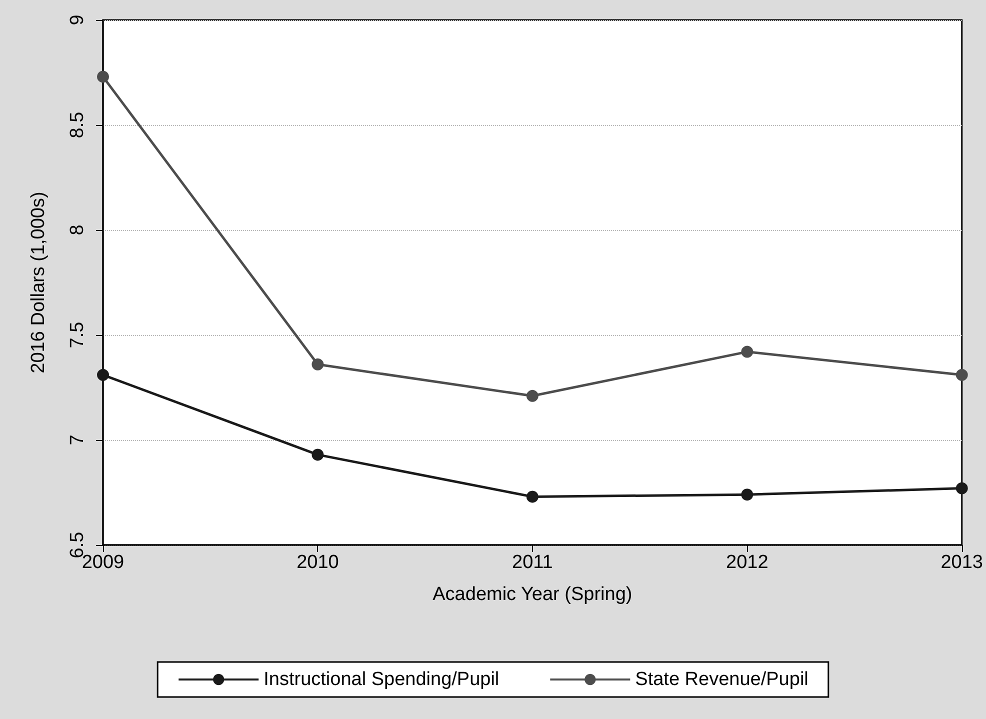 This screenshot has height=719, width=986. Describe the element at coordinates (962, 562) in the screenshot. I see `x-tick-label: 2013` at that location.